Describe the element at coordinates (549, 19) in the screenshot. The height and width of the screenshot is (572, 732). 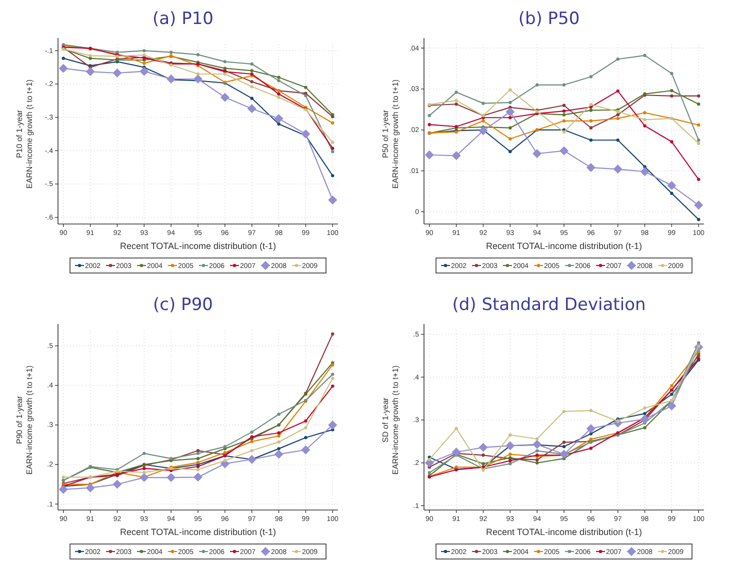
I see `chart-title: (b) P50` at that location.